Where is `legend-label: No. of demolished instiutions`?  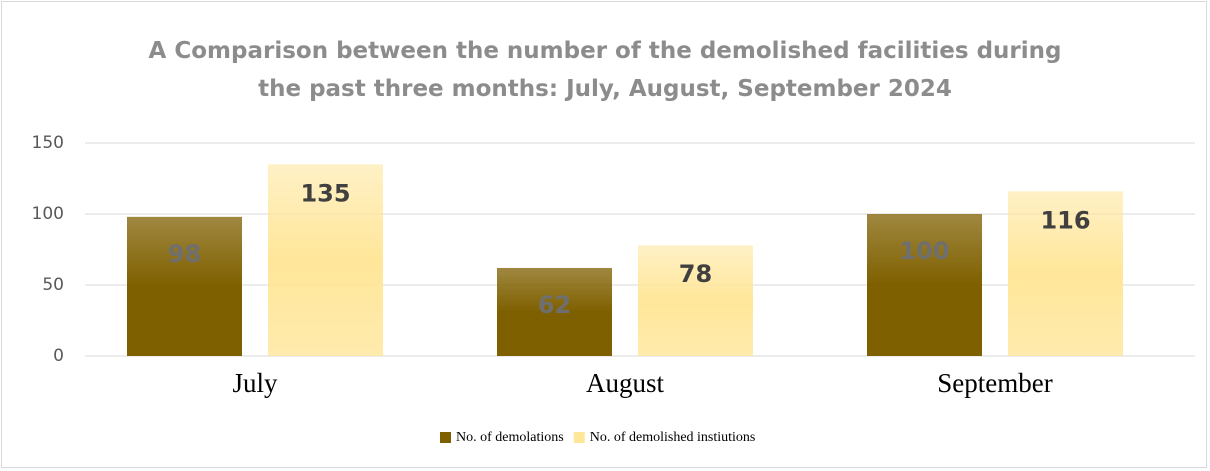
legend-label: No. of demolished instiutions is located at coordinates (673, 437).